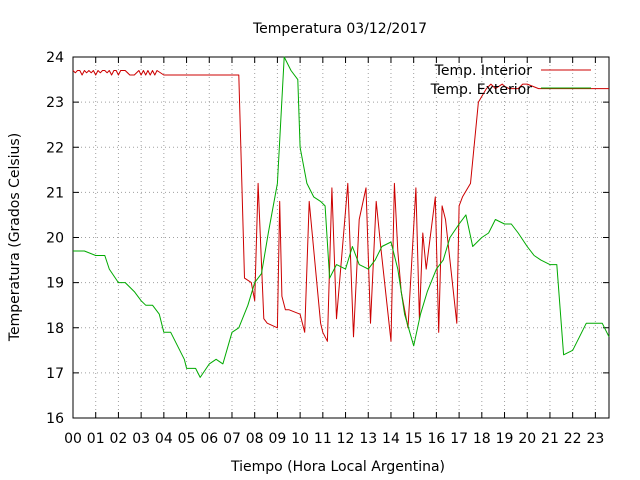 Image resolution: width=640 pixels, height=480 pixels. Describe the element at coordinates (436, 439) in the screenshot. I see `x-tick-label: 16` at that location.